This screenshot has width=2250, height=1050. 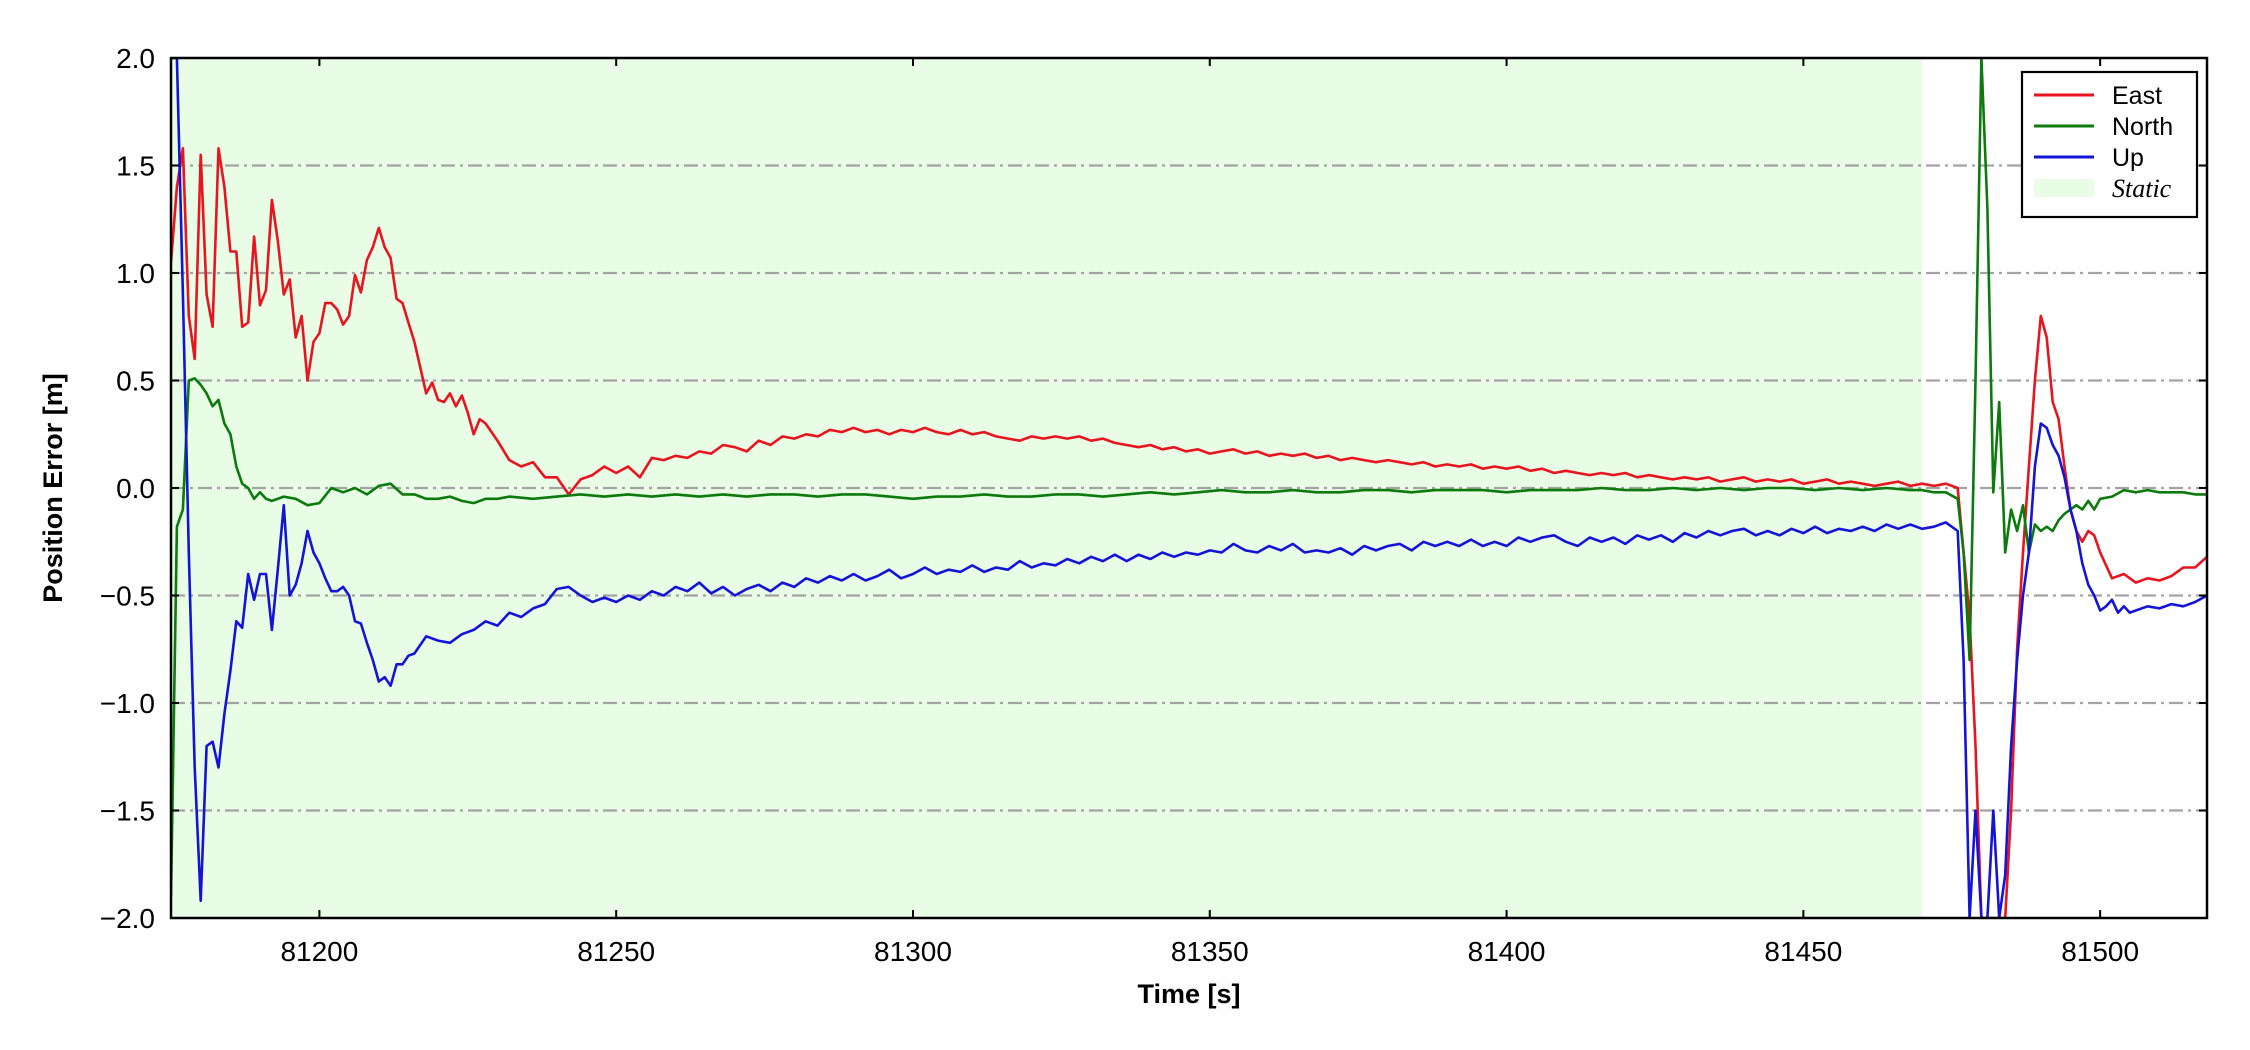 What do you see at coordinates (913, 951) in the screenshot?
I see `x-tick-label: 81300` at bounding box center [913, 951].